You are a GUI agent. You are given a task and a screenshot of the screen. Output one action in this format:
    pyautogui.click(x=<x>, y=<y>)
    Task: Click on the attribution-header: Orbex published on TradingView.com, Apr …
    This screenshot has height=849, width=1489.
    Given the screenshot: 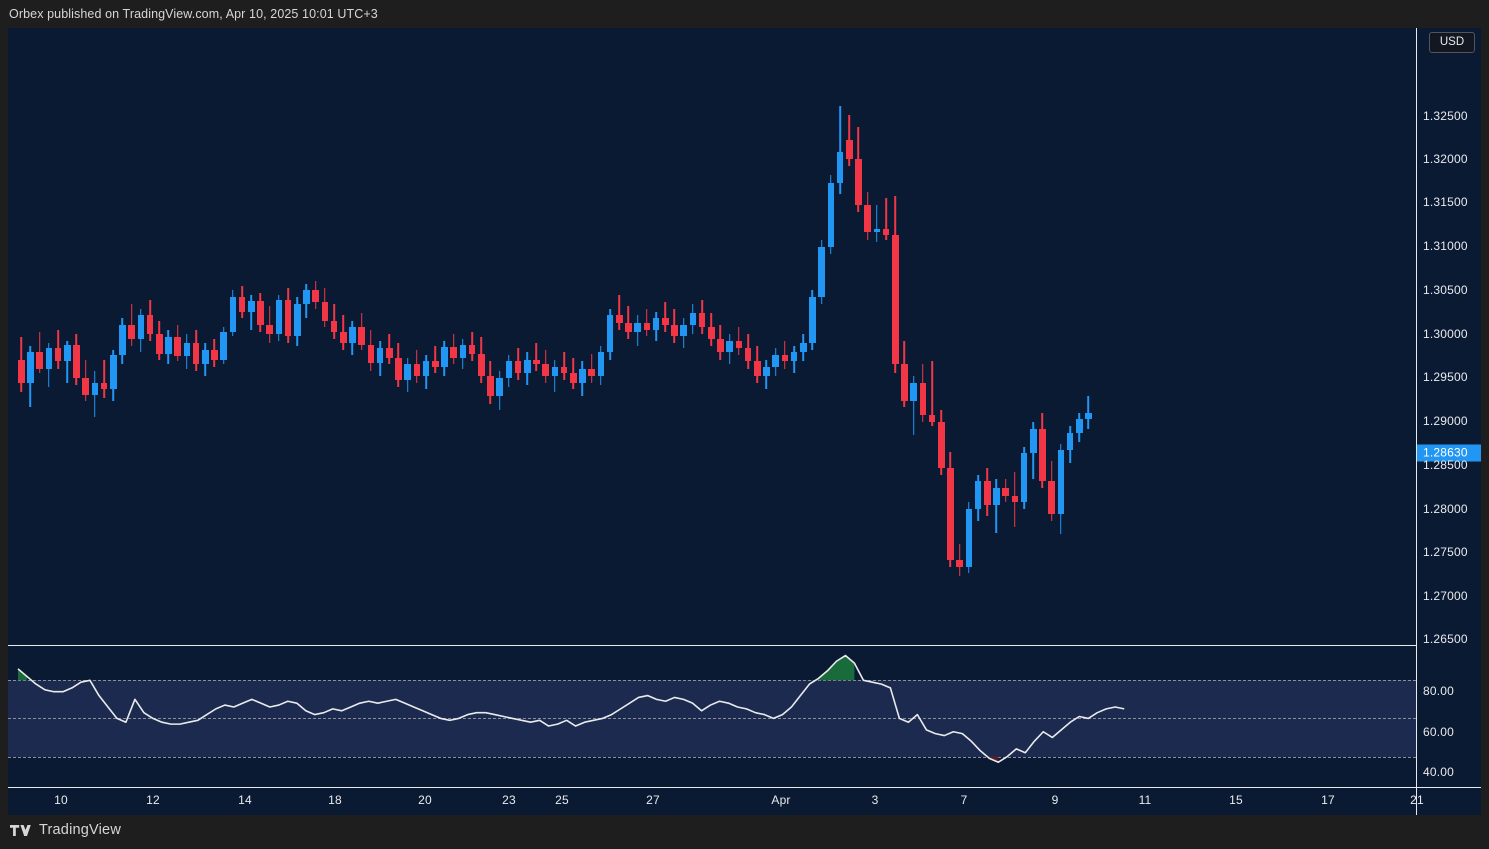 What is the action you would take?
    pyautogui.click(x=744, y=14)
    